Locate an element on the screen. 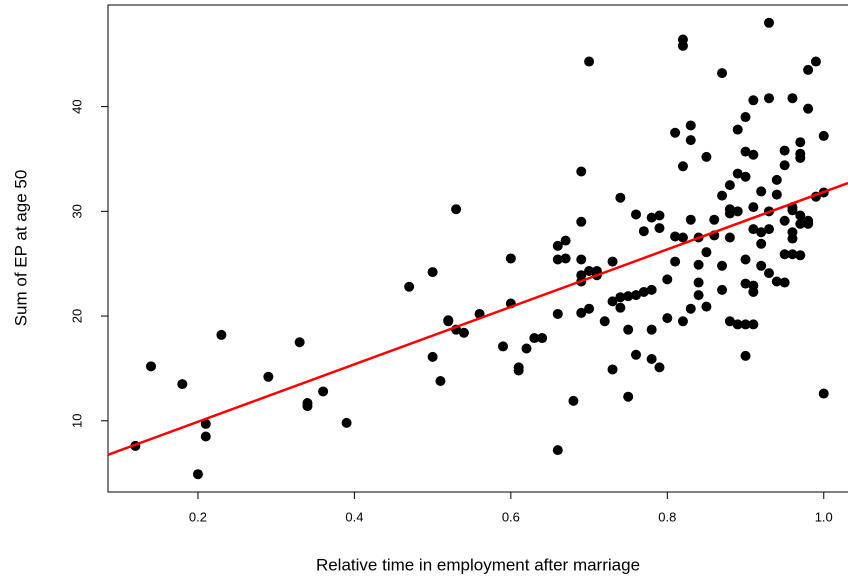 Image resolution: width=848 pixels, height=583 pixels. y-tick-label: 10 is located at coordinates (76, 421).